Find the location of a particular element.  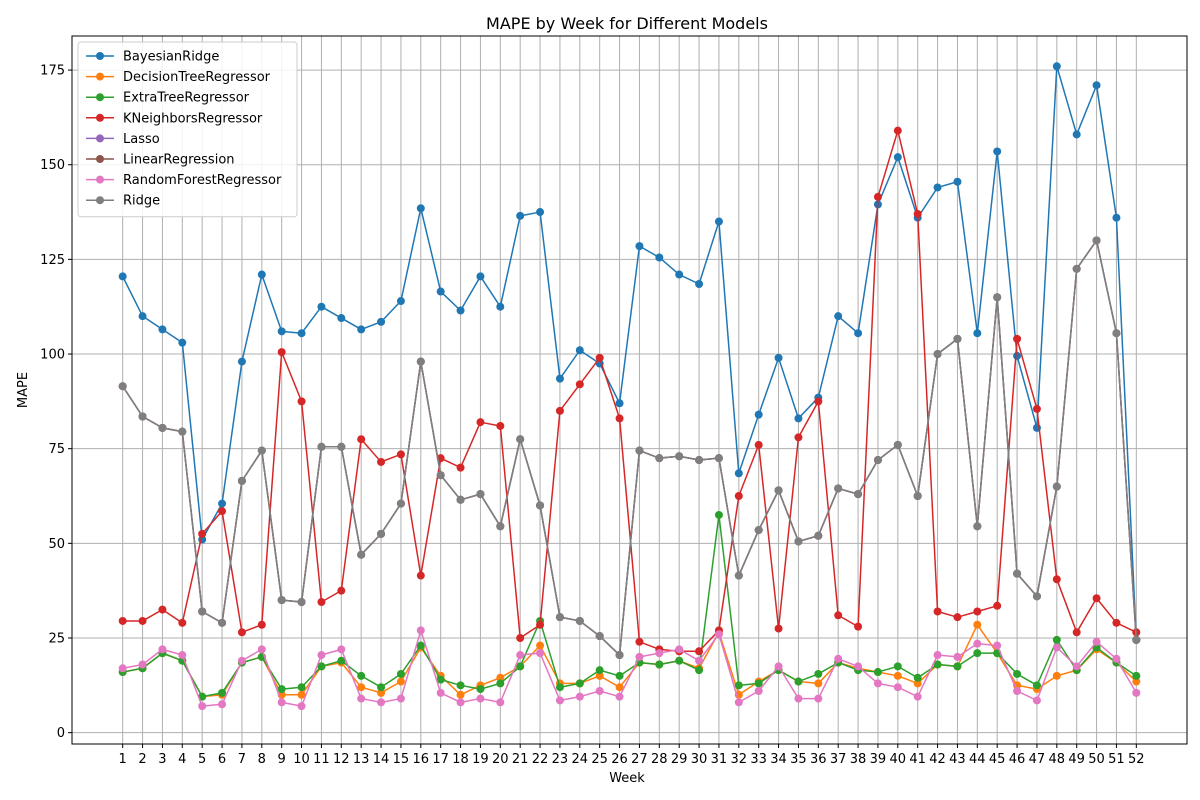

legend-item-bayesianridge: BayesianRidge is located at coordinates (152, 57).